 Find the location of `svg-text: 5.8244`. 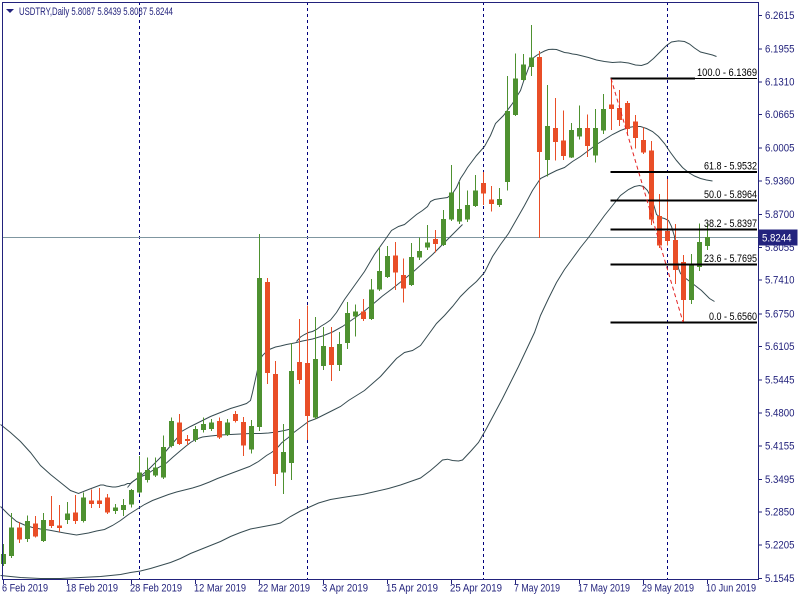

svg-text: 5.8244 is located at coordinates (777, 239).